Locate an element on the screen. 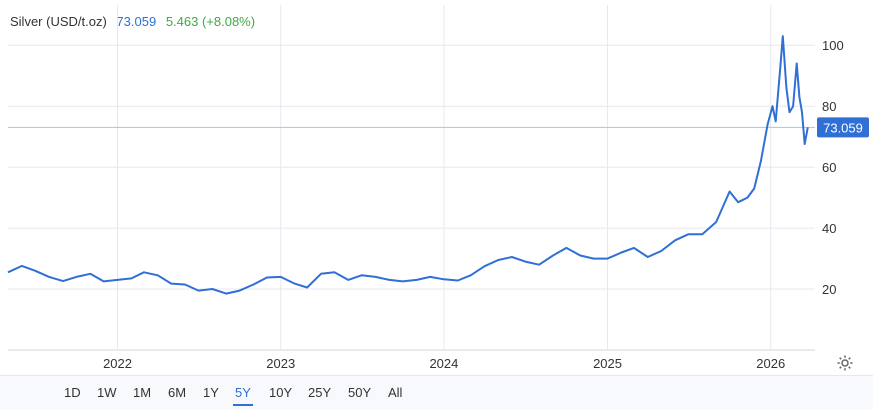  y-tick-label: 80 is located at coordinates (829, 106).